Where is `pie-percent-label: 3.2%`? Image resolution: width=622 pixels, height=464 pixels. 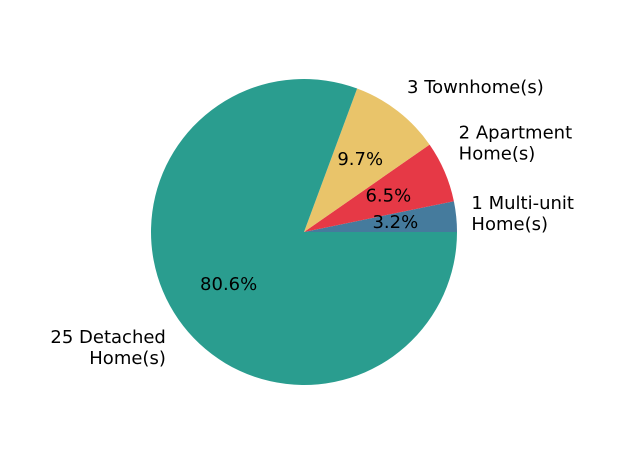
pie-percent-label: 3.2% is located at coordinates (395, 222).